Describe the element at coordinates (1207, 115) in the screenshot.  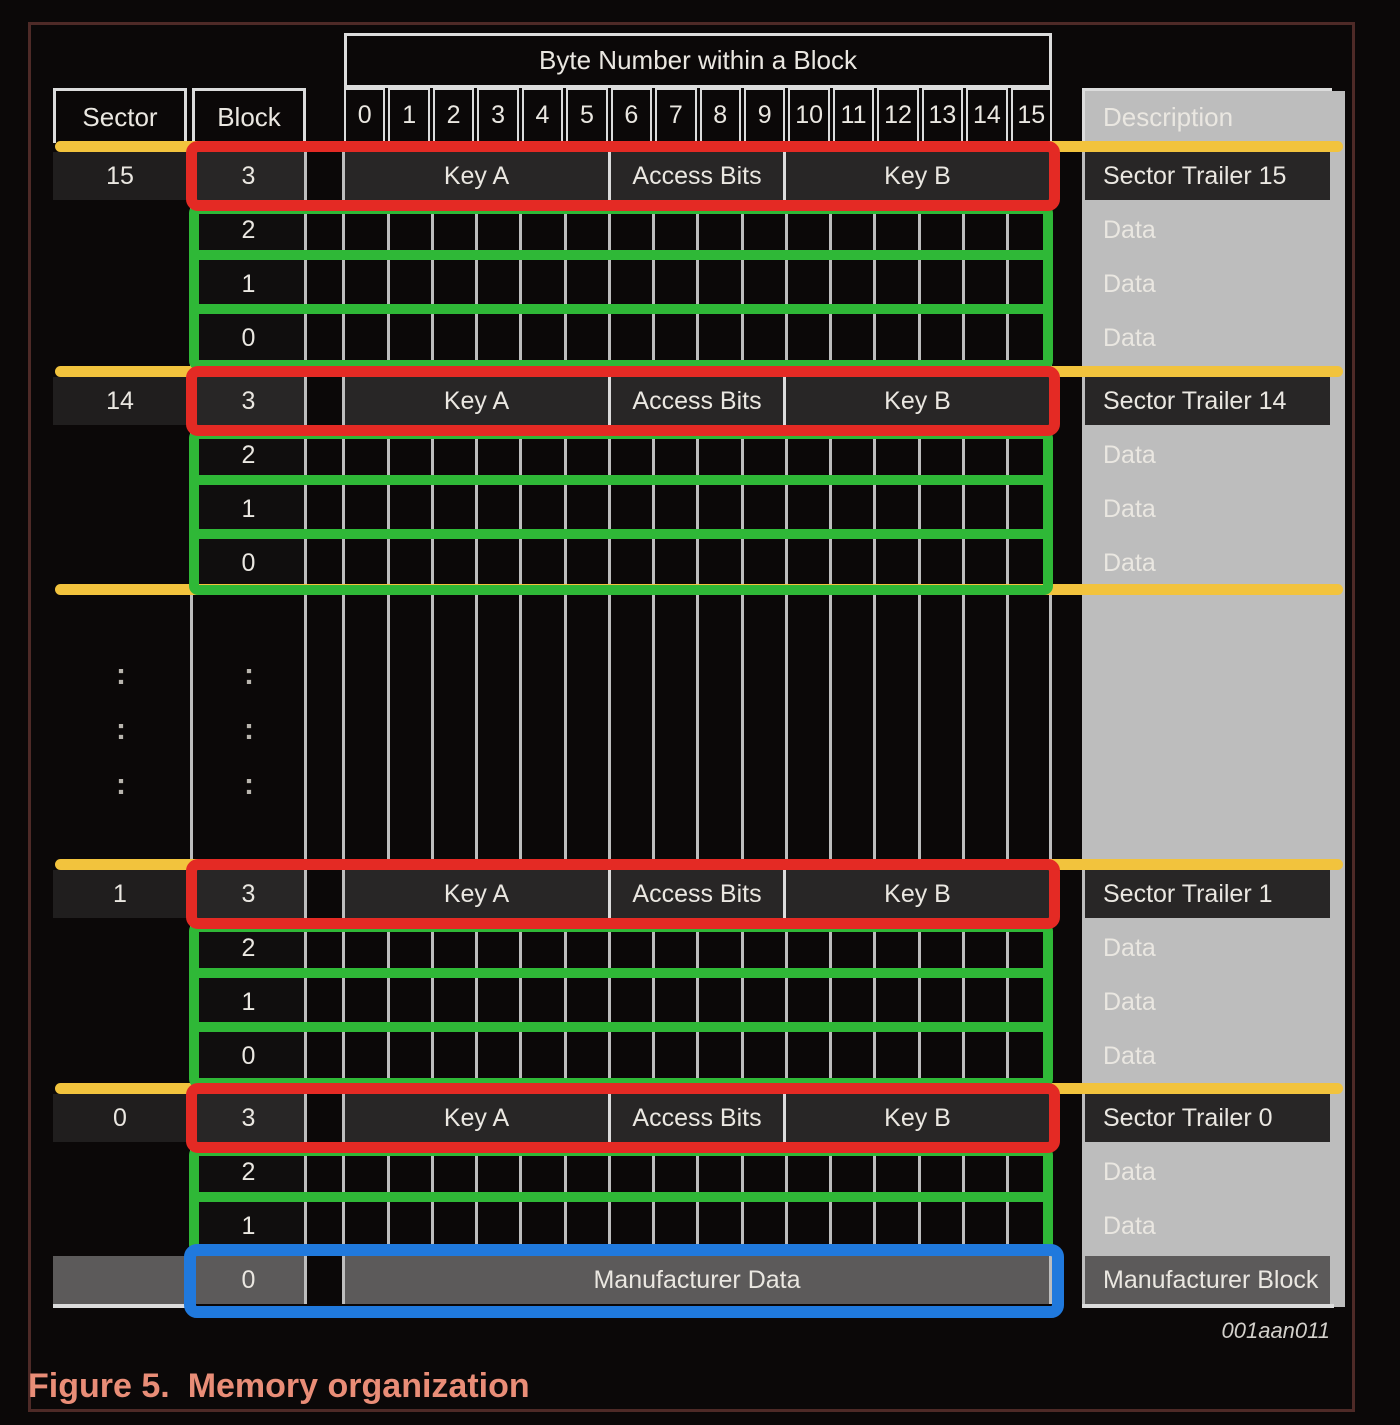
I see `column-header-description: Description` at that location.